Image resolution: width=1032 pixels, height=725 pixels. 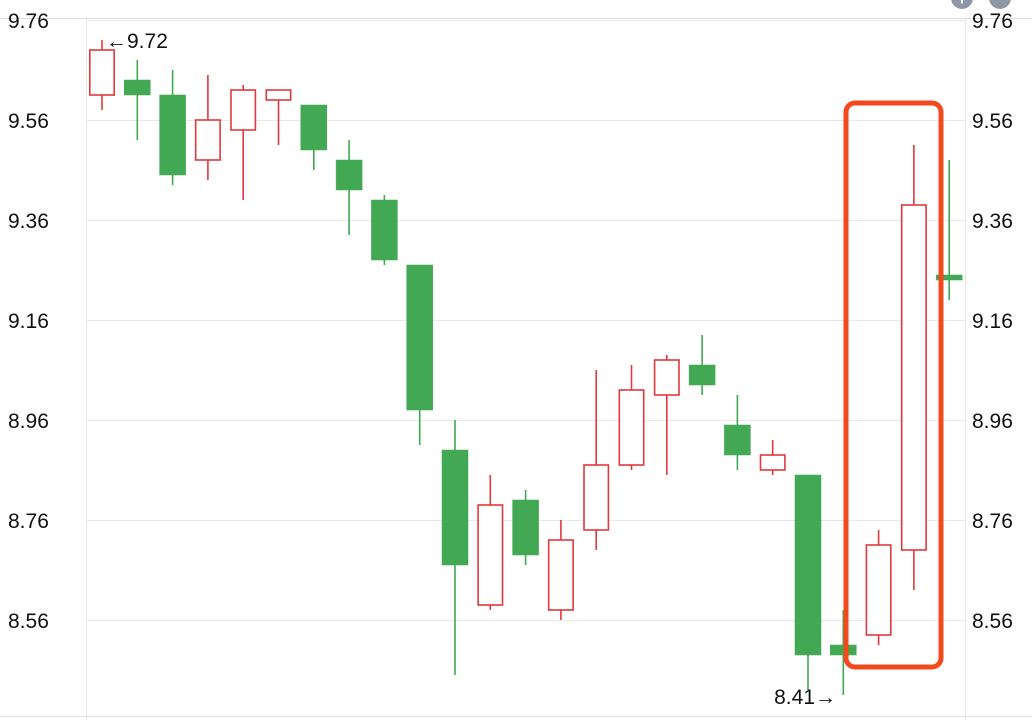 I want to click on y-tick-label-right: 9.36, so click(x=992, y=221).